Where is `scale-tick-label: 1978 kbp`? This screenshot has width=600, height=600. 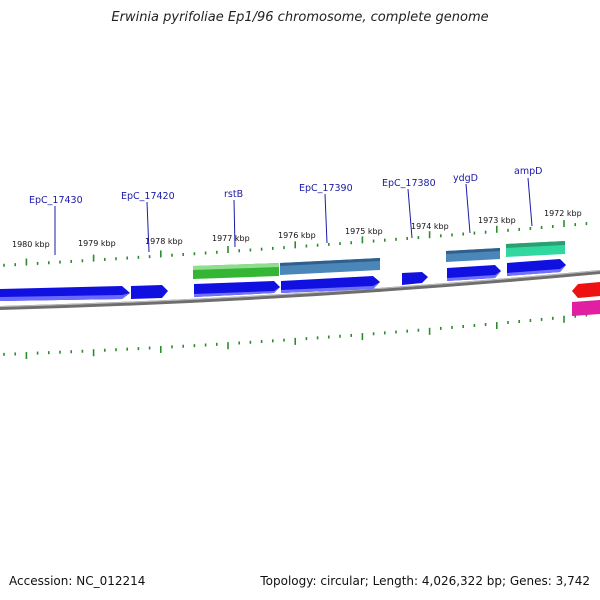 scale-tick-label: 1978 kbp is located at coordinates (164, 241).